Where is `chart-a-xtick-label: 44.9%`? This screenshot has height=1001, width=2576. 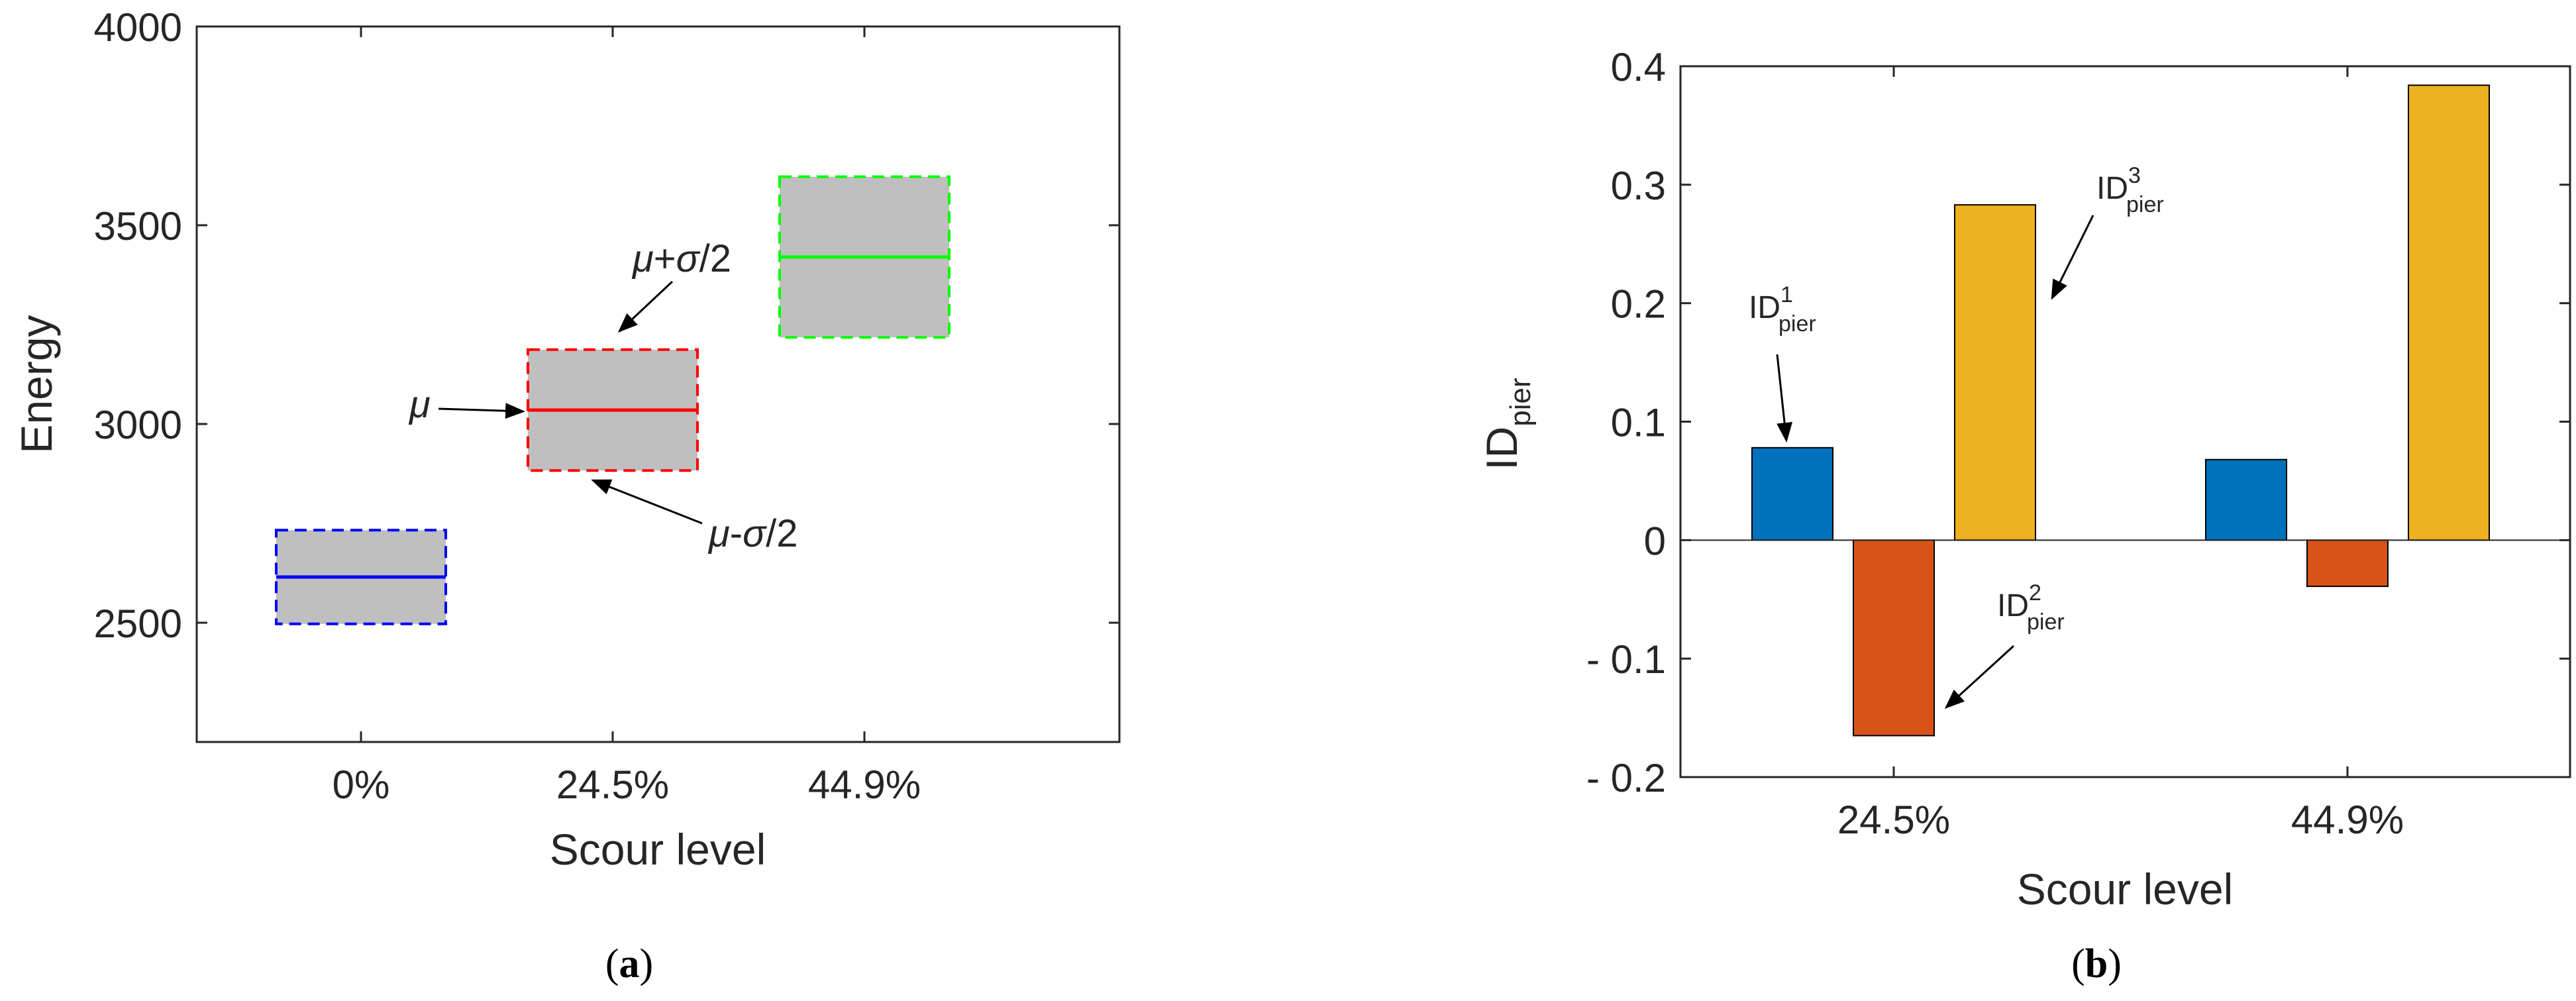
chart-a-xtick-label: 44.9% is located at coordinates (864, 785).